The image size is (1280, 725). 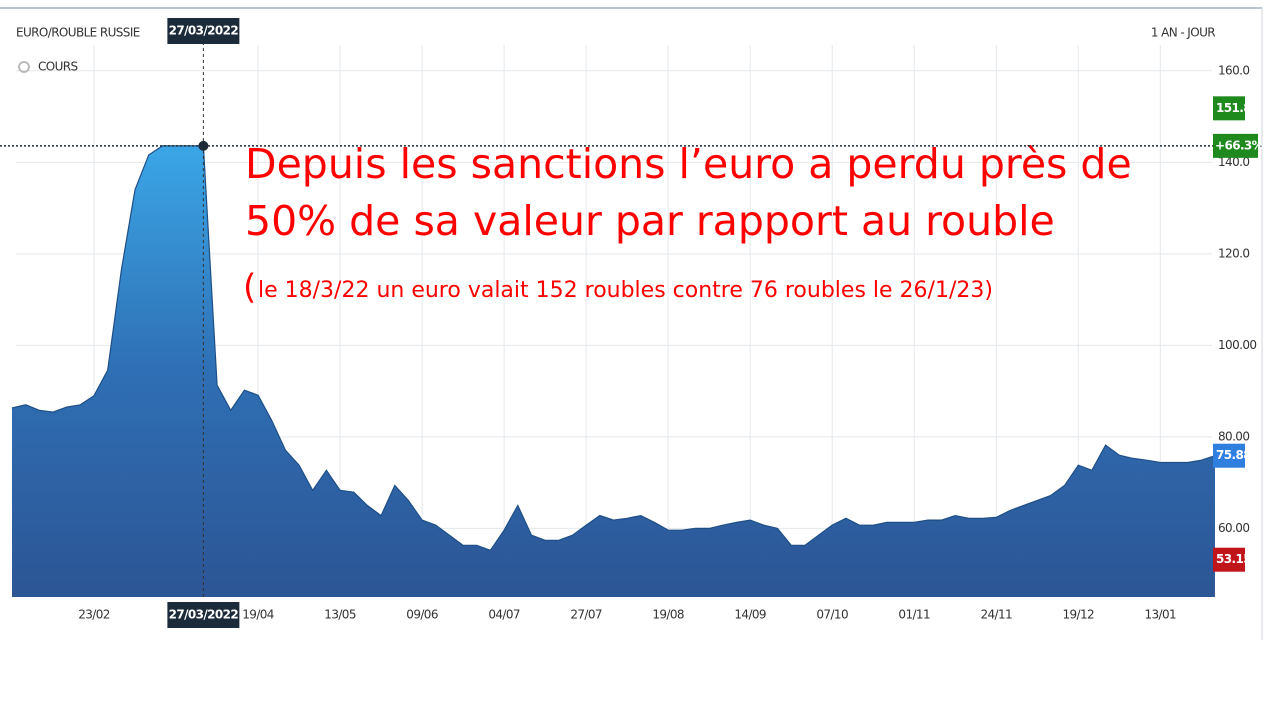 I want to click on y-tick-label: 80.00, so click(x=1233, y=436).